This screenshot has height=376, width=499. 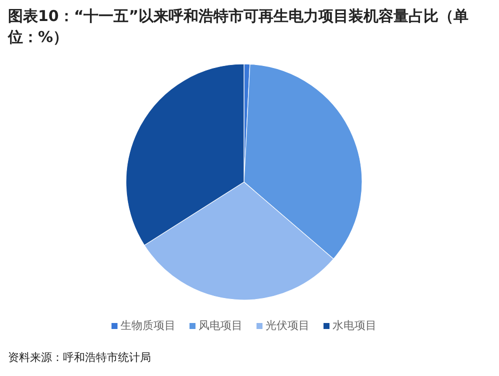 I want to click on legend-label: 生物质项目, so click(x=148, y=325).